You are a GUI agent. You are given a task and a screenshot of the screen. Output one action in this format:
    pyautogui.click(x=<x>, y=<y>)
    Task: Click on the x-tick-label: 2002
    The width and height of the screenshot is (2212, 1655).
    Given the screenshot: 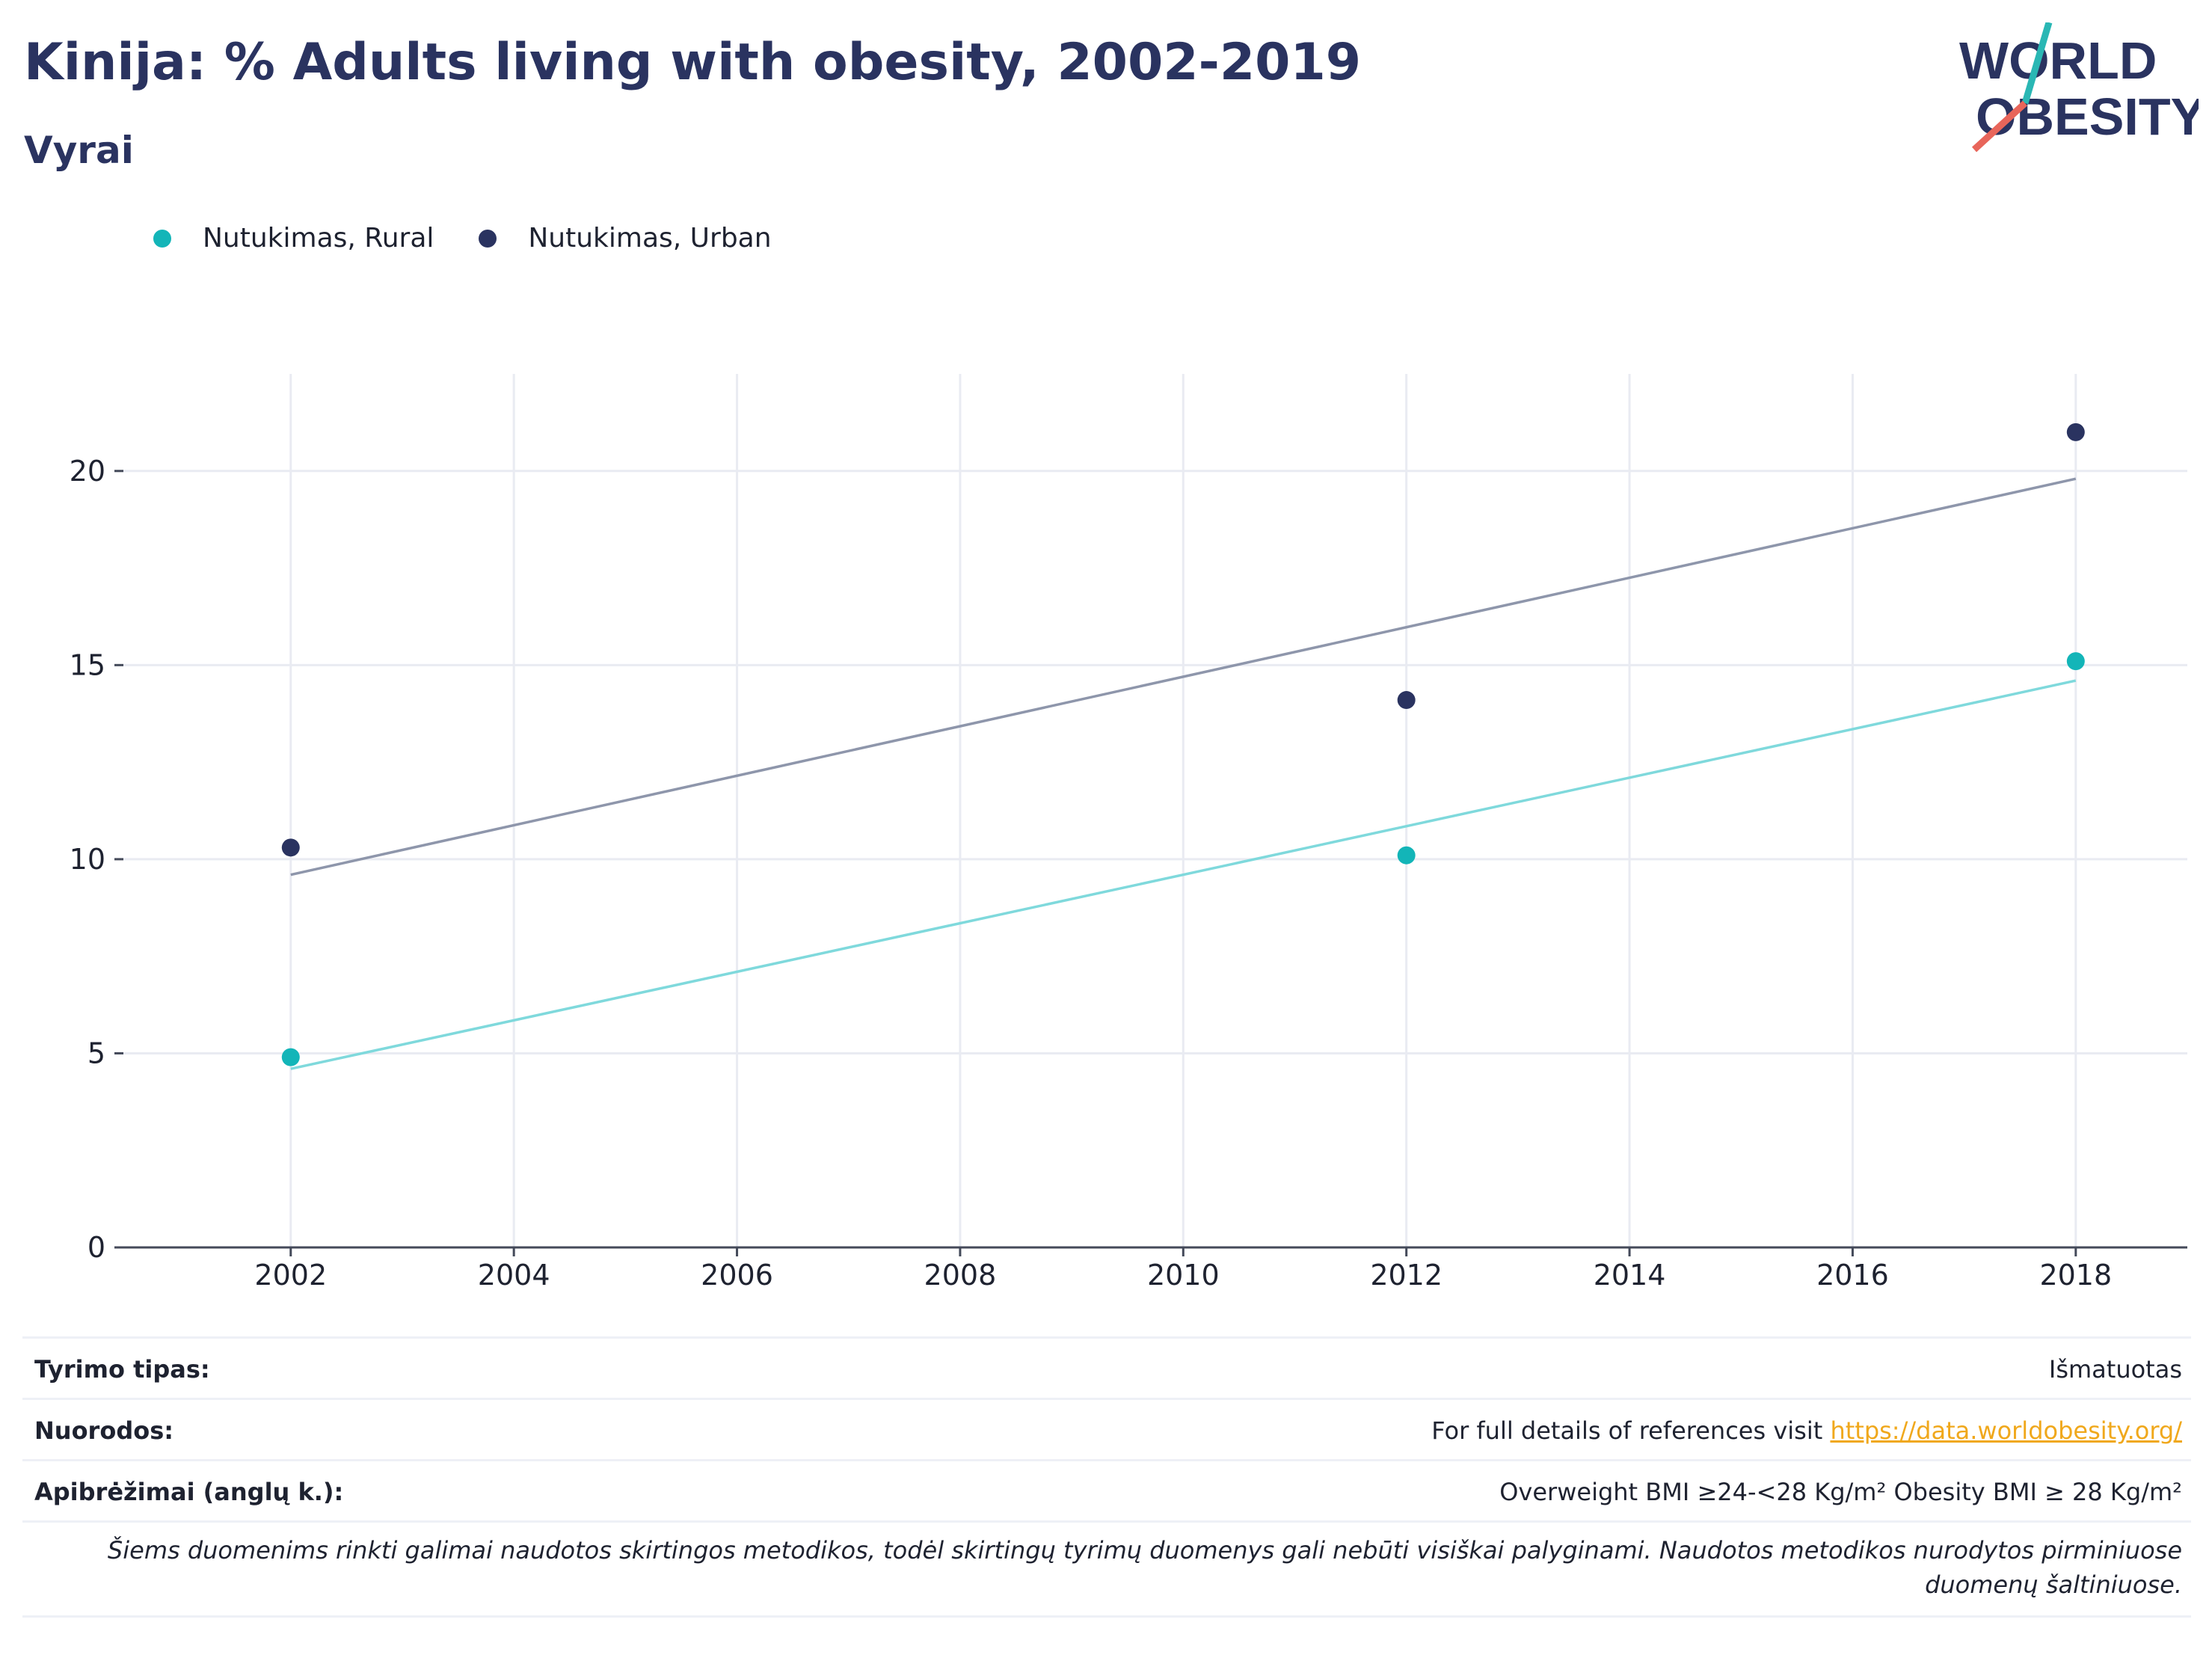 What is the action you would take?
    pyautogui.click(x=290, y=1275)
    